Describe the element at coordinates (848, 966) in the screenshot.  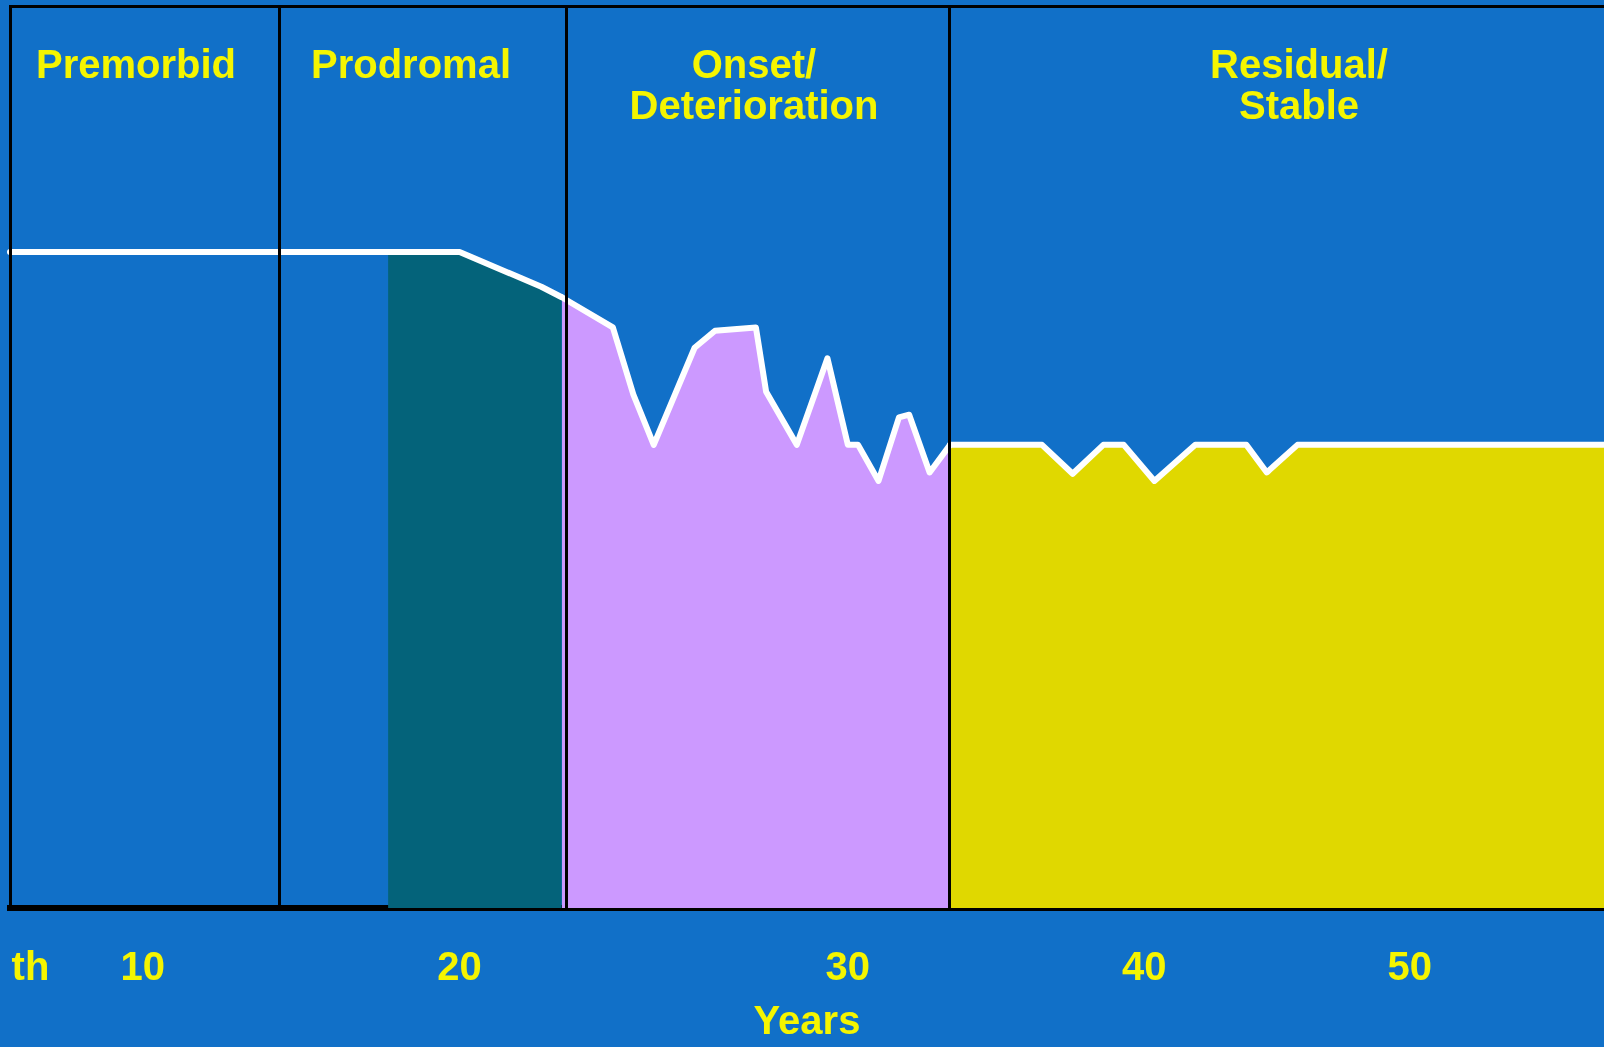
I see `x-tick-label: 30` at that location.